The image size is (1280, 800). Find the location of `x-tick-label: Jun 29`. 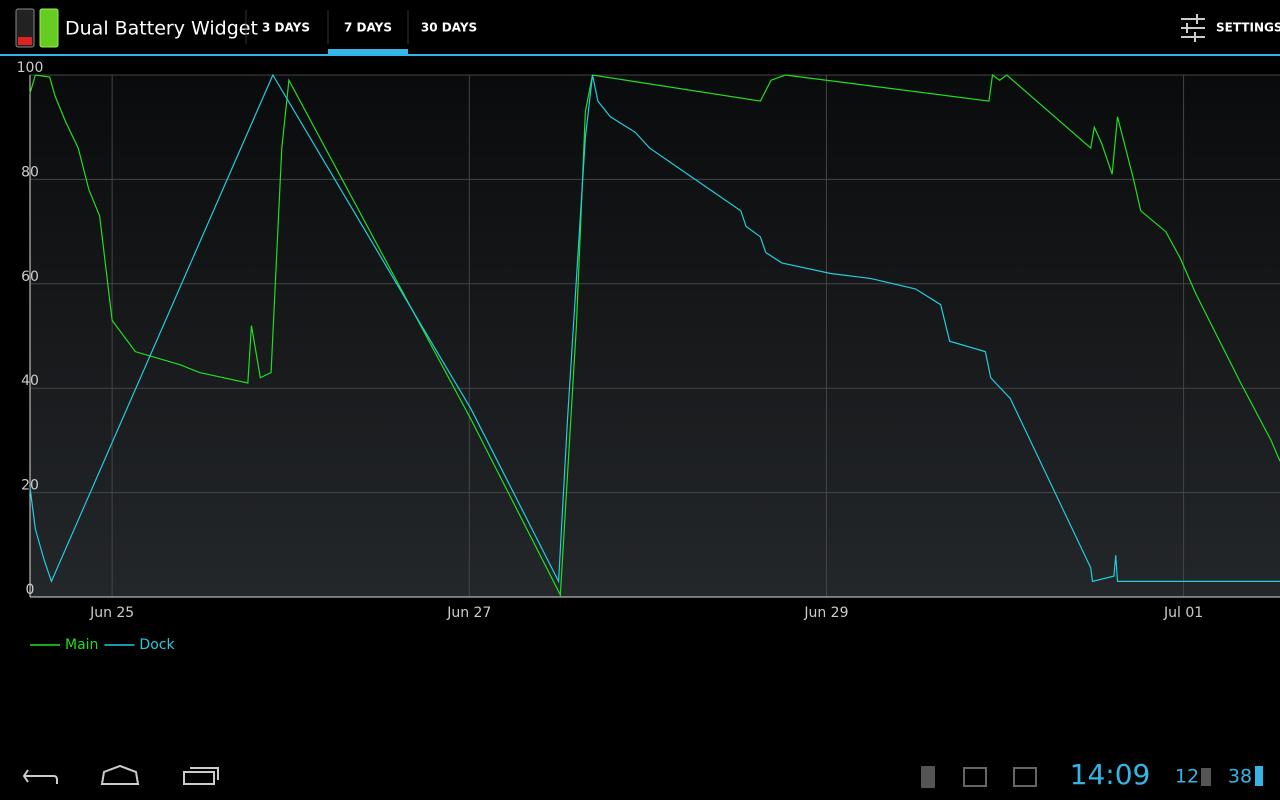

x-tick-label: Jun 29 is located at coordinates (825, 613).